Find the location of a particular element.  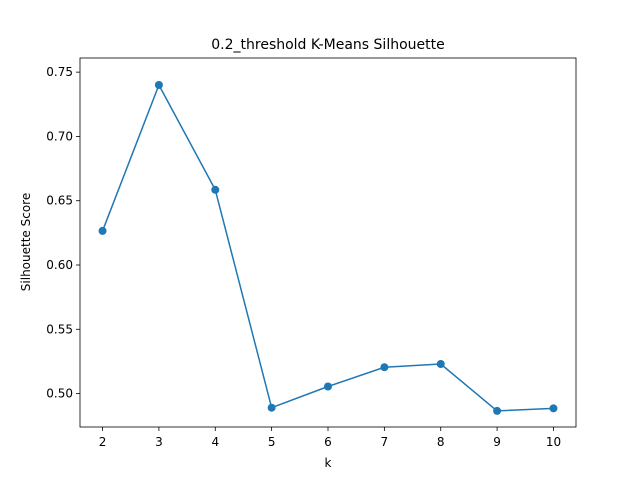

y-tick-label: 0.65 is located at coordinates (59, 201).